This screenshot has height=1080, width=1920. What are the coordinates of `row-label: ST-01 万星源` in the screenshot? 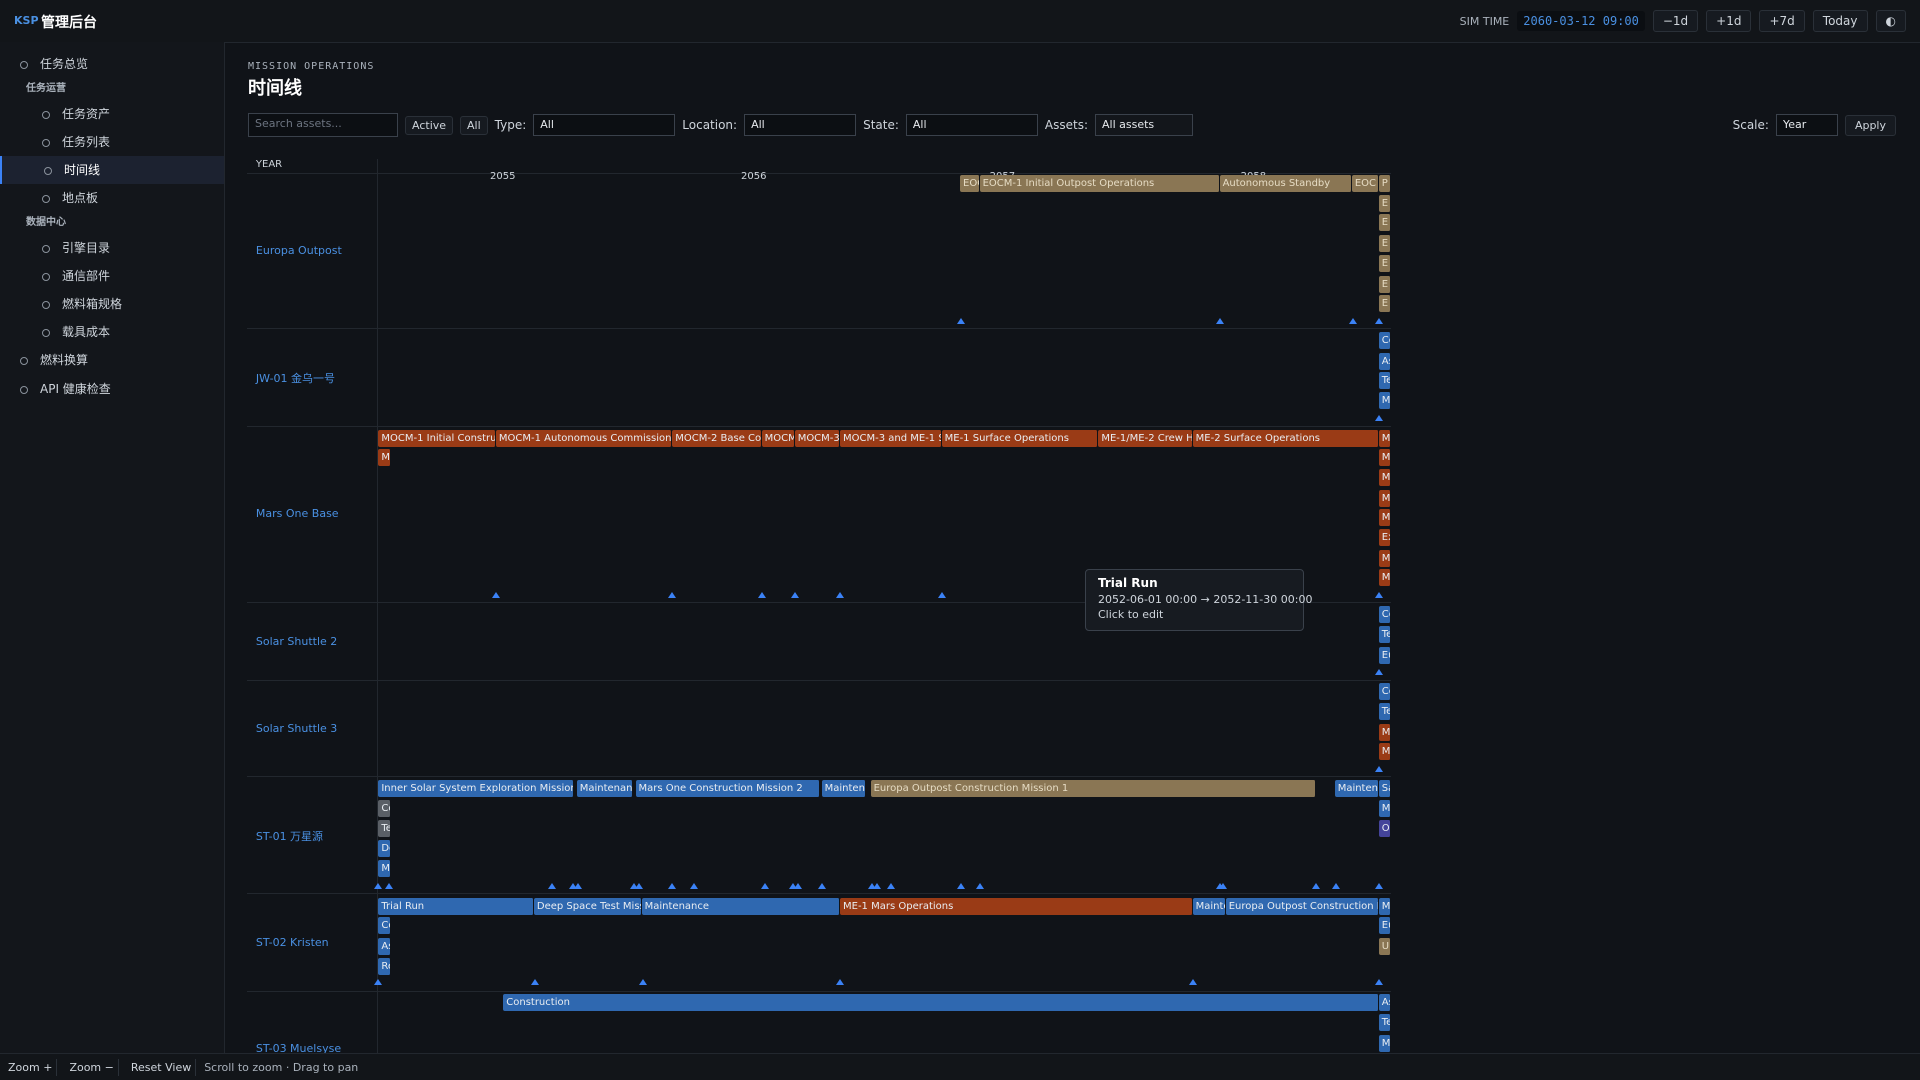 It's located at (289, 837).